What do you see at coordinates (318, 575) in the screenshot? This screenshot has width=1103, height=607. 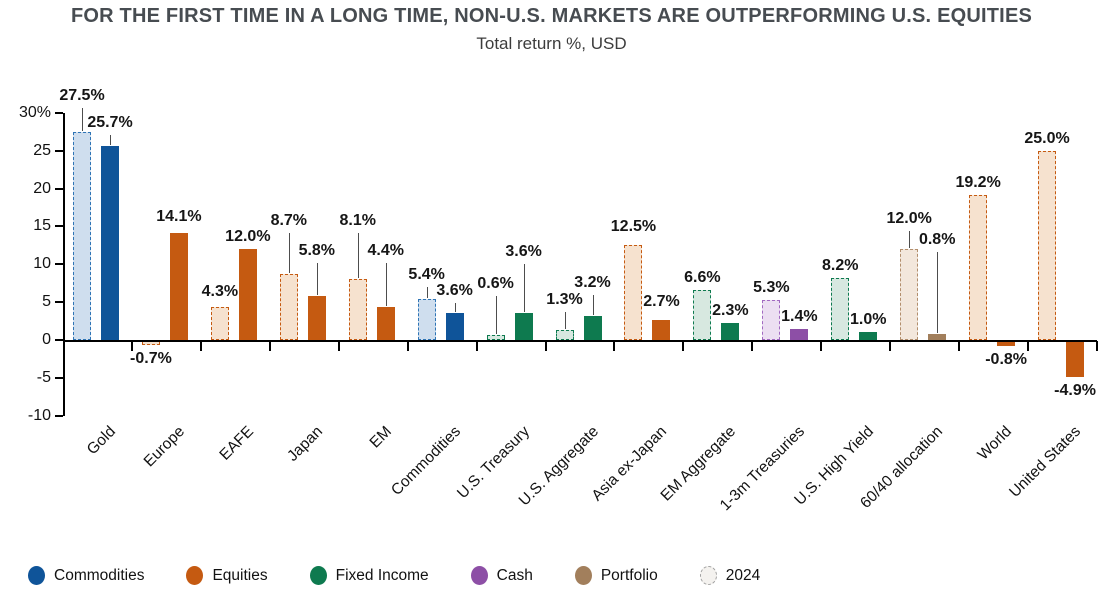 I see `legend-swatch-fixed-income` at bounding box center [318, 575].